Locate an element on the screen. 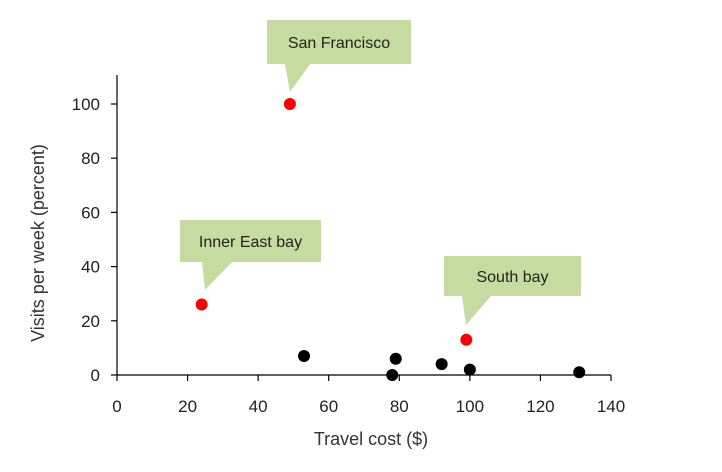 The image size is (722, 472). x-tick-label: 60 is located at coordinates (328, 406).